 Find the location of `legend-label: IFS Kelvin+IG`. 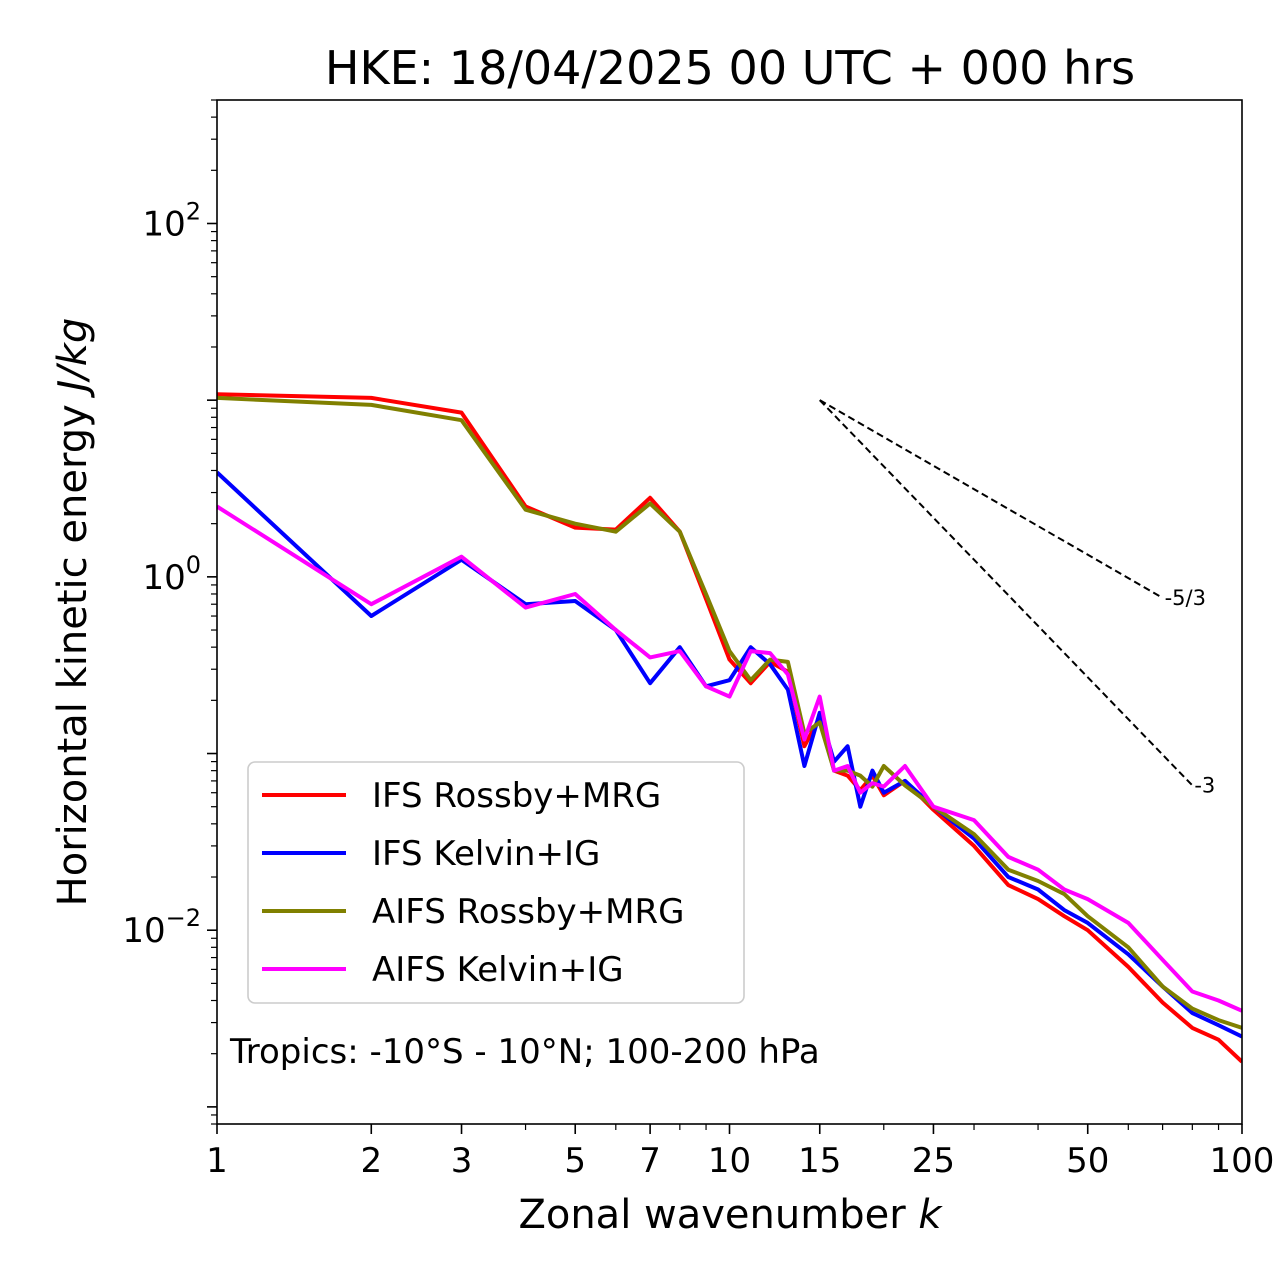

legend-label: IFS Kelvin+IG is located at coordinates (486, 854).